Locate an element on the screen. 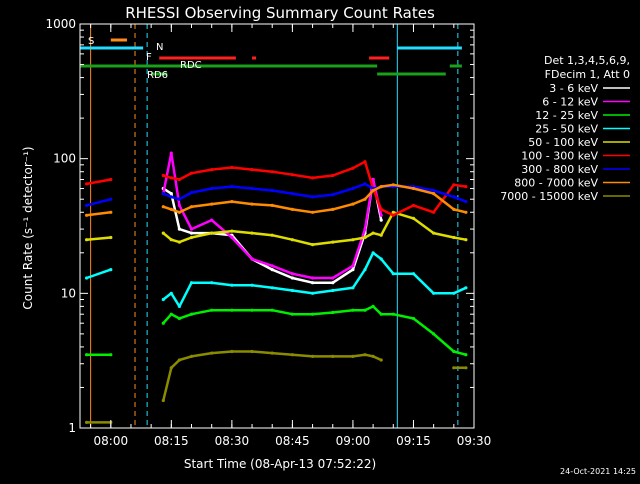  series-12-25-kev is located at coordinates (276, 330).